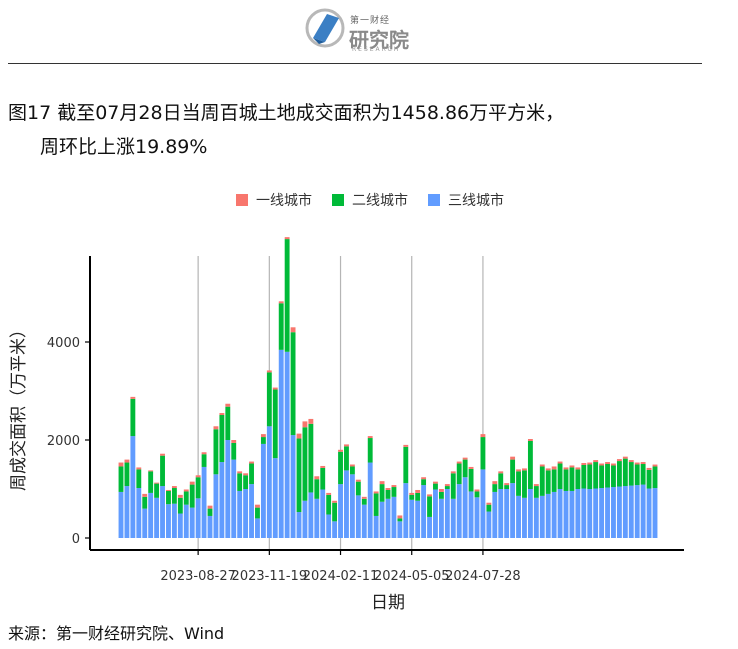 The image size is (738, 649). What do you see at coordinates (380, 201) in the screenshot?
I see `legend-label-tier2: 二线城市` at bounding box center [380, 201].